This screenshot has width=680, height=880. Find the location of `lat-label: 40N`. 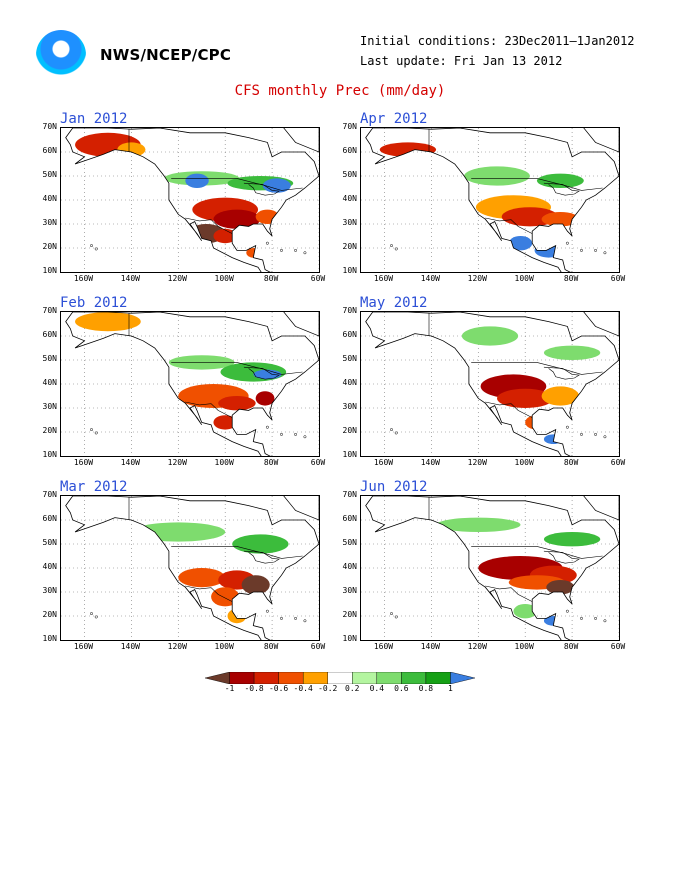

lat-label: 40N is located at coordinates (49, 198).